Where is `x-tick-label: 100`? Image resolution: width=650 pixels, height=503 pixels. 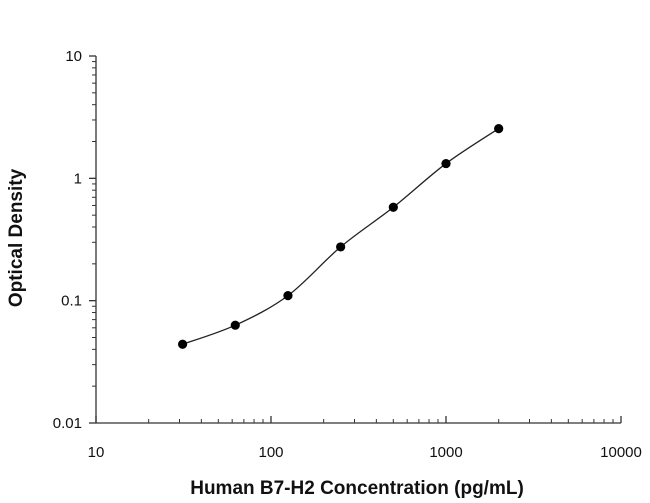 x-tick-label: 100 is located at coordinates (270, 452).